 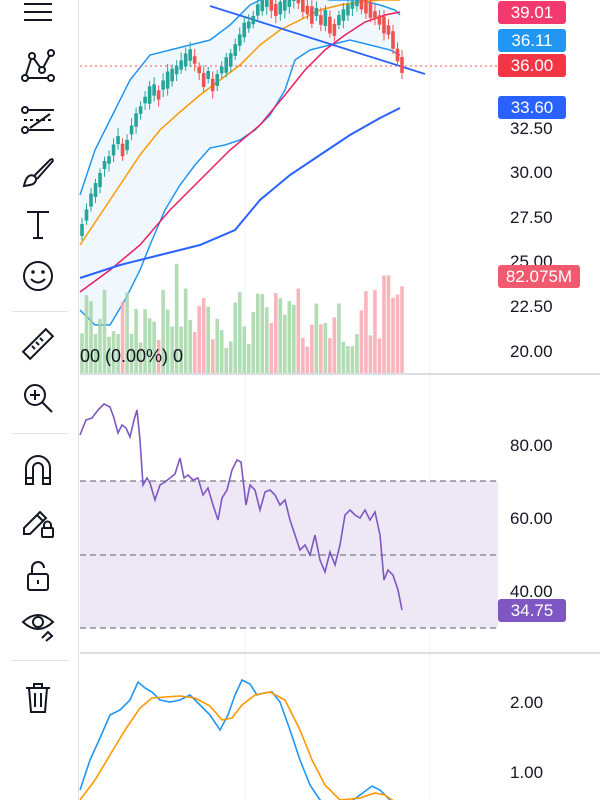 I want to click on ma-long-line, so click(x=240, y=193).